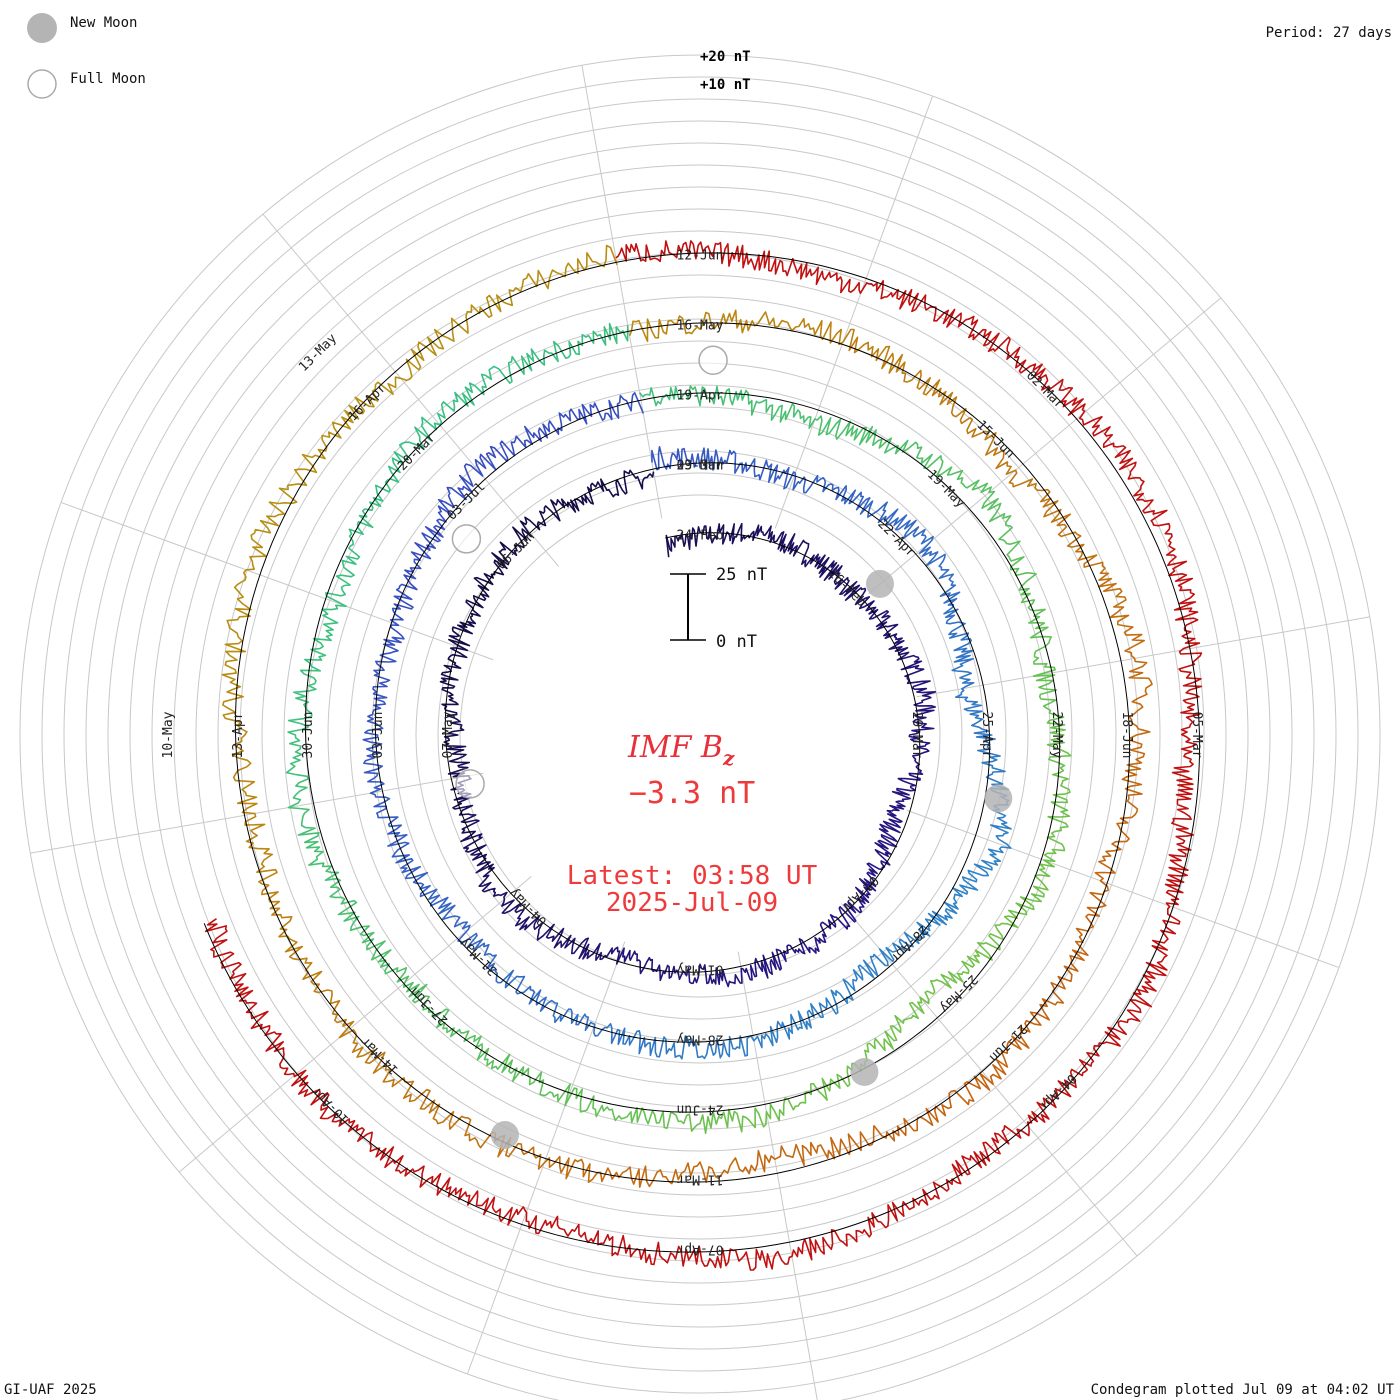  I want to click on scale-bottom-label: 0 nT, so click(736, 642).